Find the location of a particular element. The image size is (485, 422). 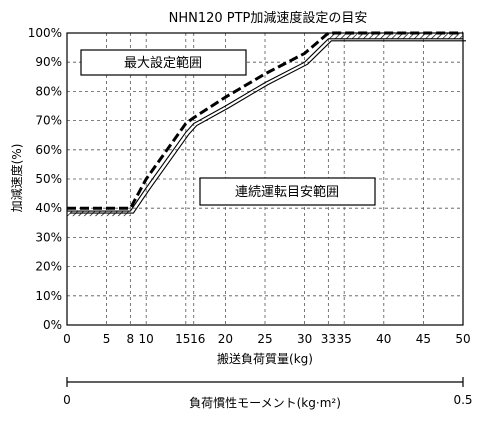

x-tick-label-9: 33 is located at coordinates (328, 339).